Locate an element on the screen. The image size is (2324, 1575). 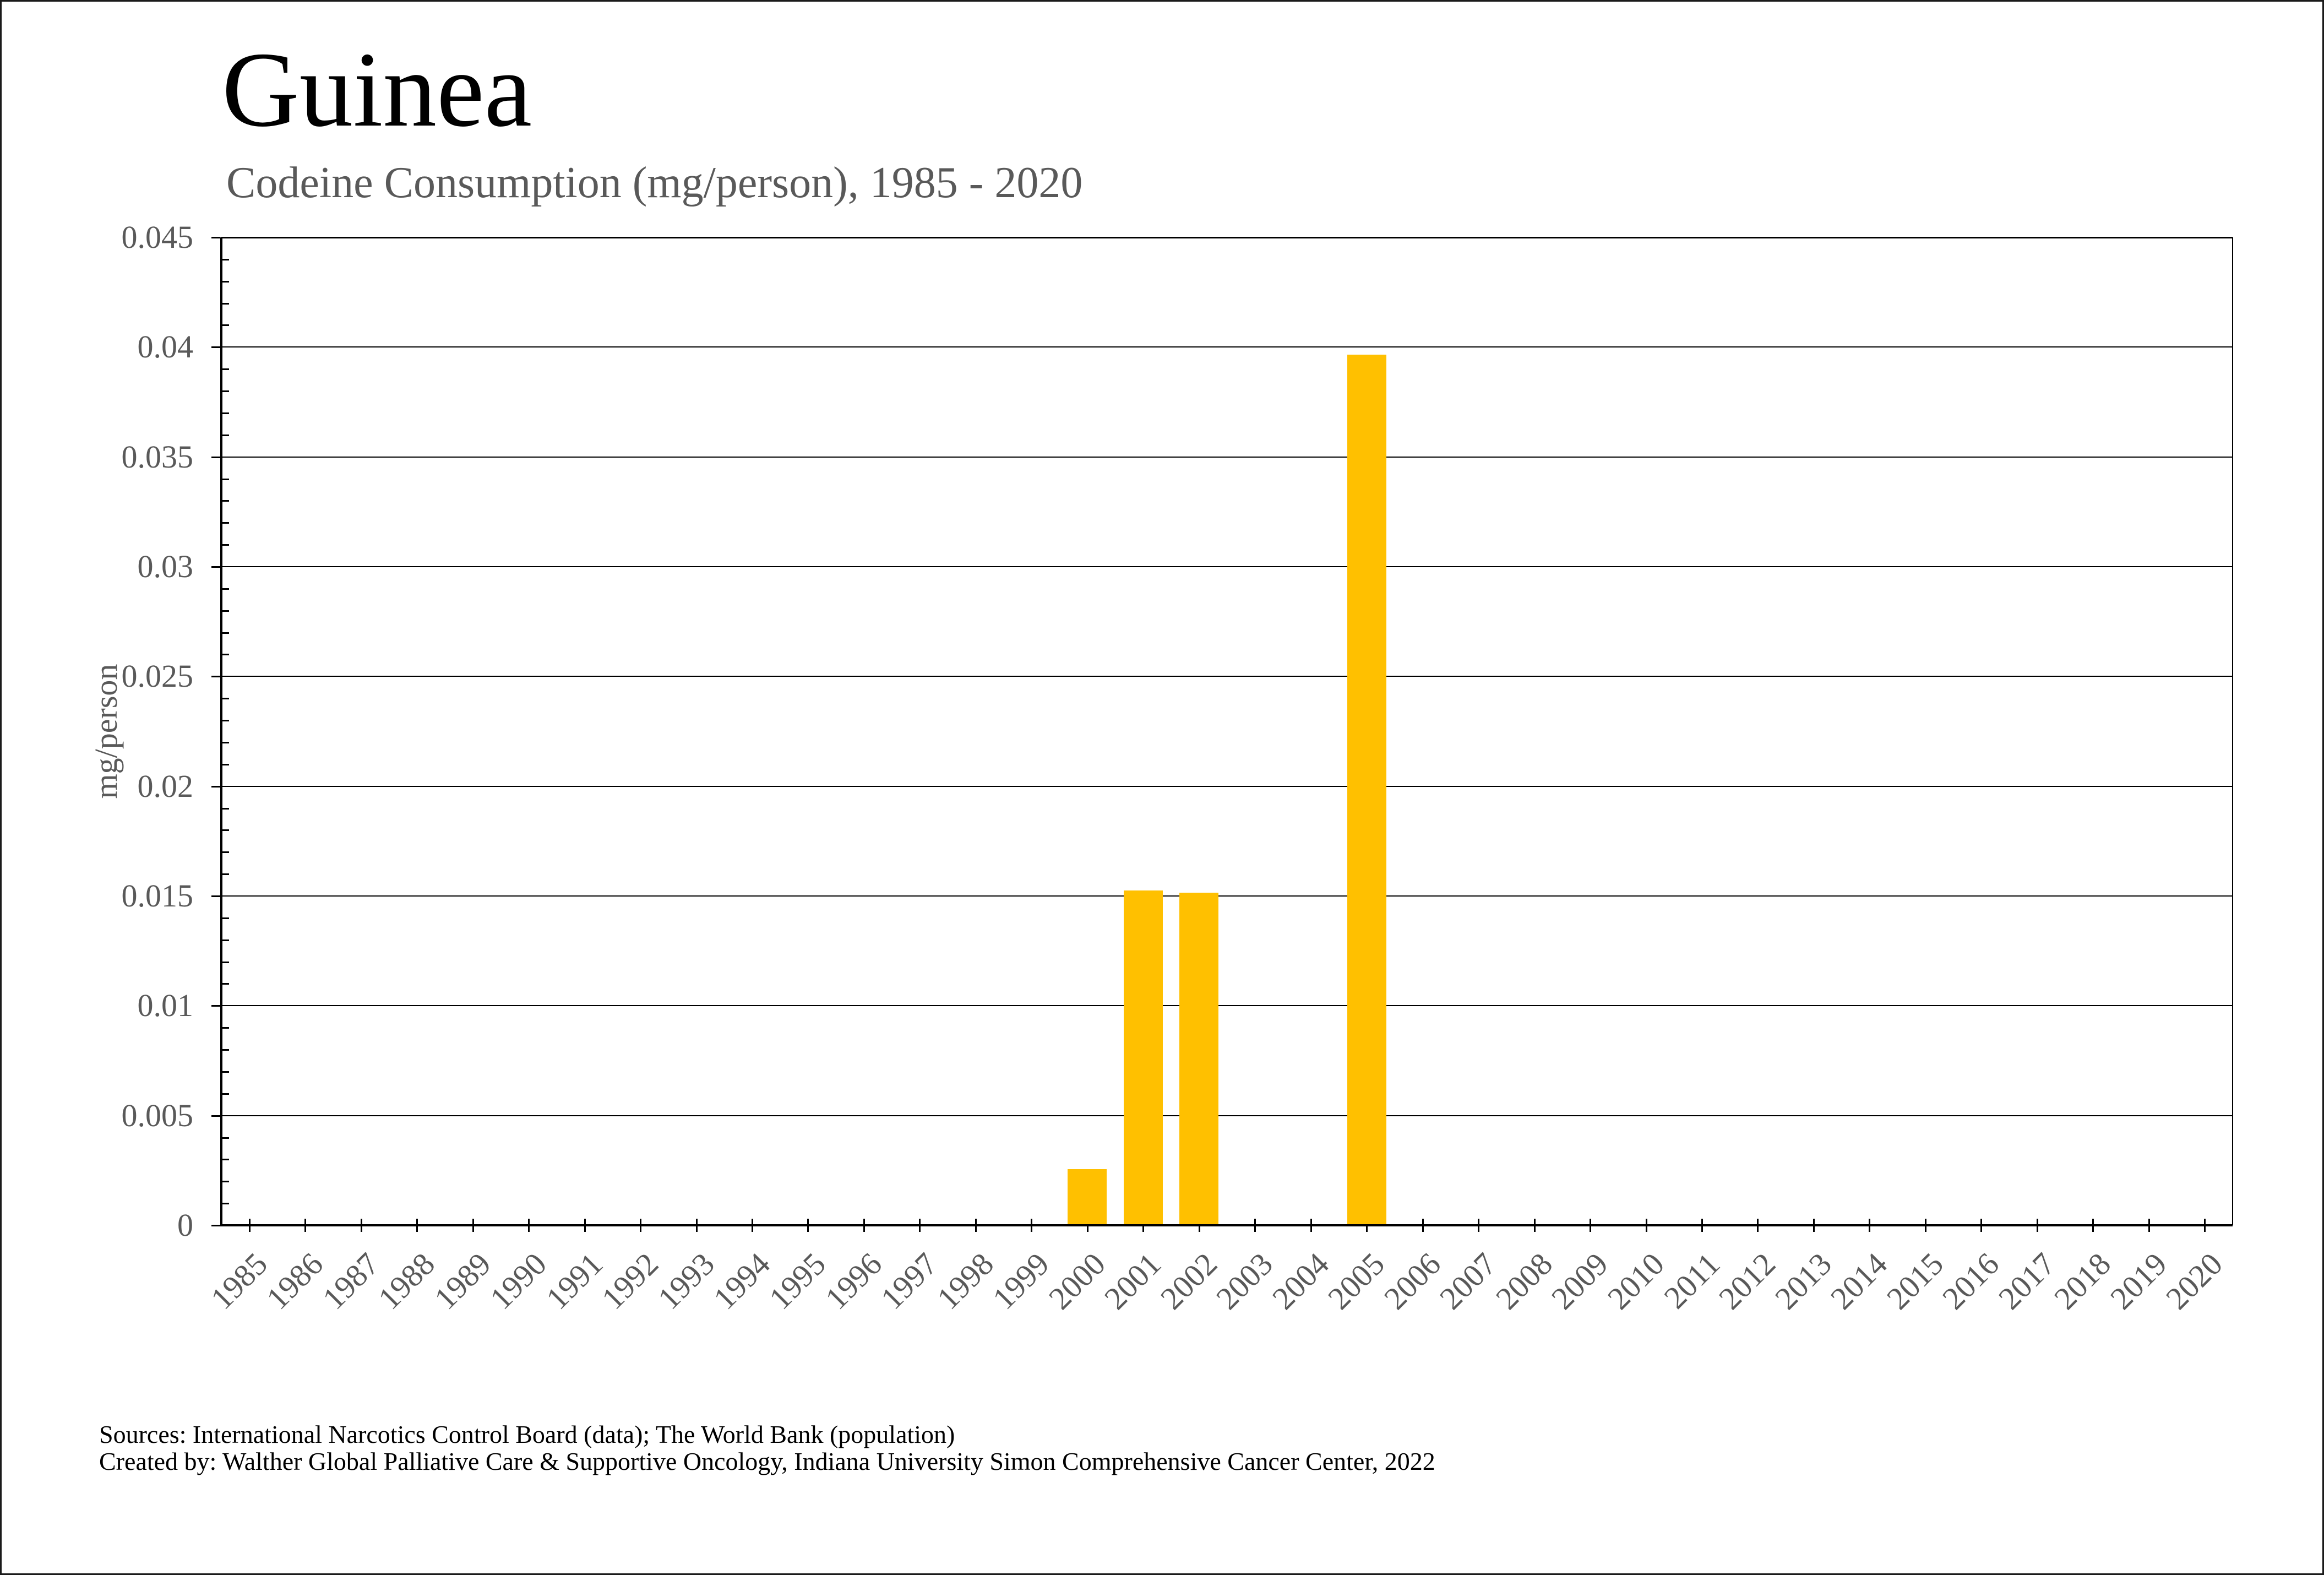
x-tick-label: 2011 is located at coordinates (1692, 1281).